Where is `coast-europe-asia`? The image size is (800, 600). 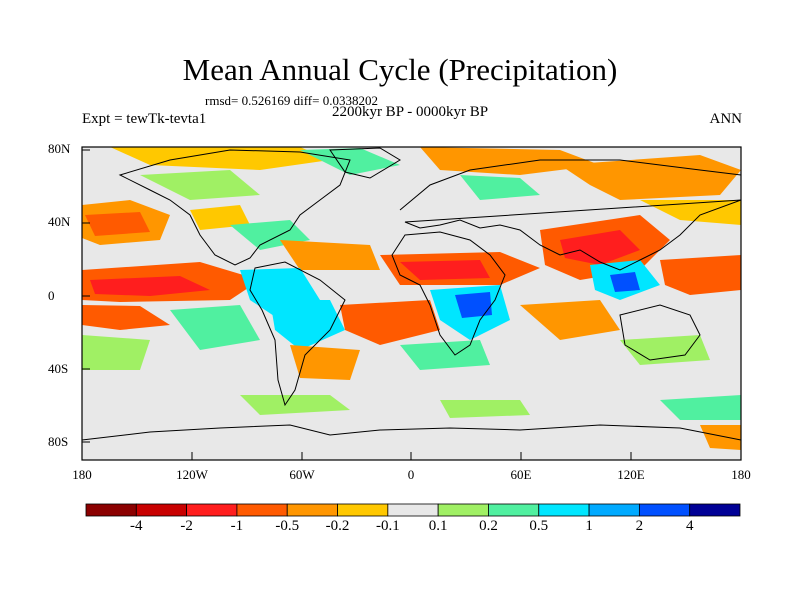 coast-europe-asia is located at coordinates (570, 215).